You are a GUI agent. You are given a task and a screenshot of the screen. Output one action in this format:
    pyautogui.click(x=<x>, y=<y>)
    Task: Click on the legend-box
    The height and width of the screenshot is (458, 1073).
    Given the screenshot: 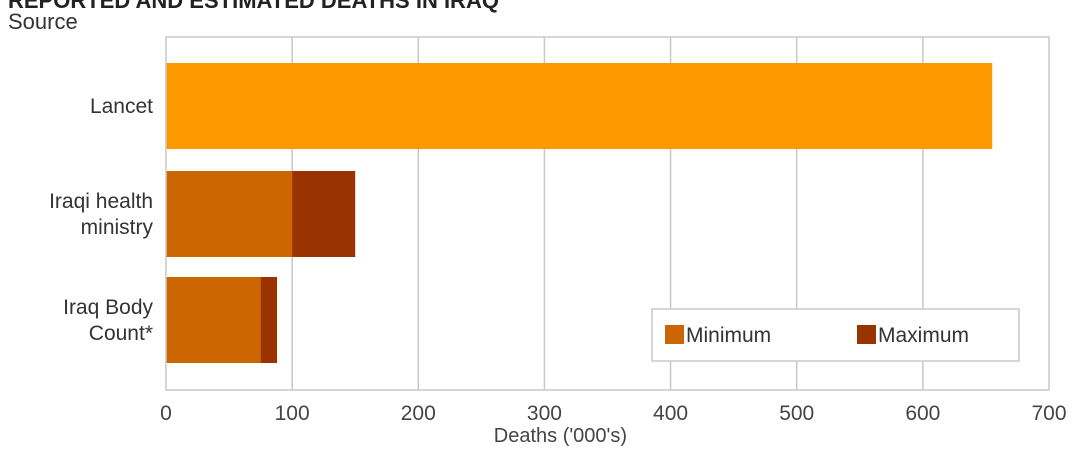 What is the action you would take?
    pyautogui.click(x=835, y=335)
    